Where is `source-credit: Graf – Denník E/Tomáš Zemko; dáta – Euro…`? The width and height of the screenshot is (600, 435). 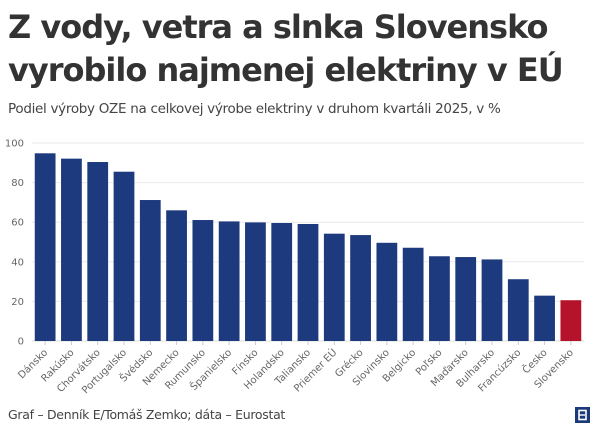
source-credit: Graf – Denník E/Tomáš Zemko; dáta – Euro… is located at coordinates (147, 414).